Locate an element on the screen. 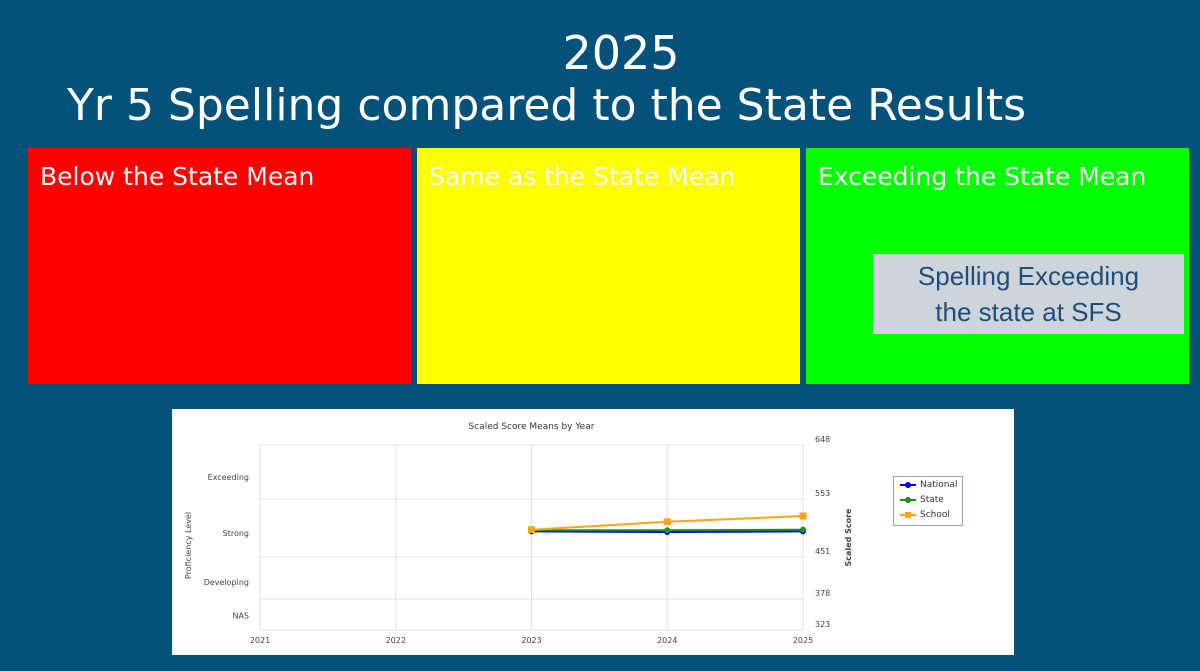 The image size is (1200, 671). legend-label: State is located at coordinates (932, 500).